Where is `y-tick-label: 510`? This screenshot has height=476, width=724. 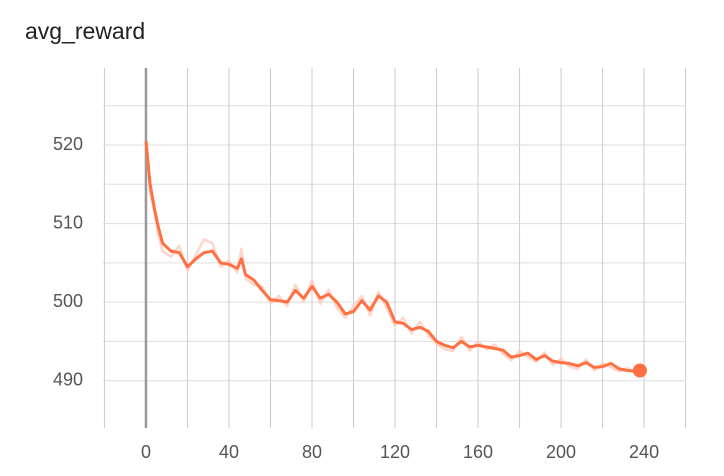
y-tick-label: 510 is located at coordinates (68, 222).